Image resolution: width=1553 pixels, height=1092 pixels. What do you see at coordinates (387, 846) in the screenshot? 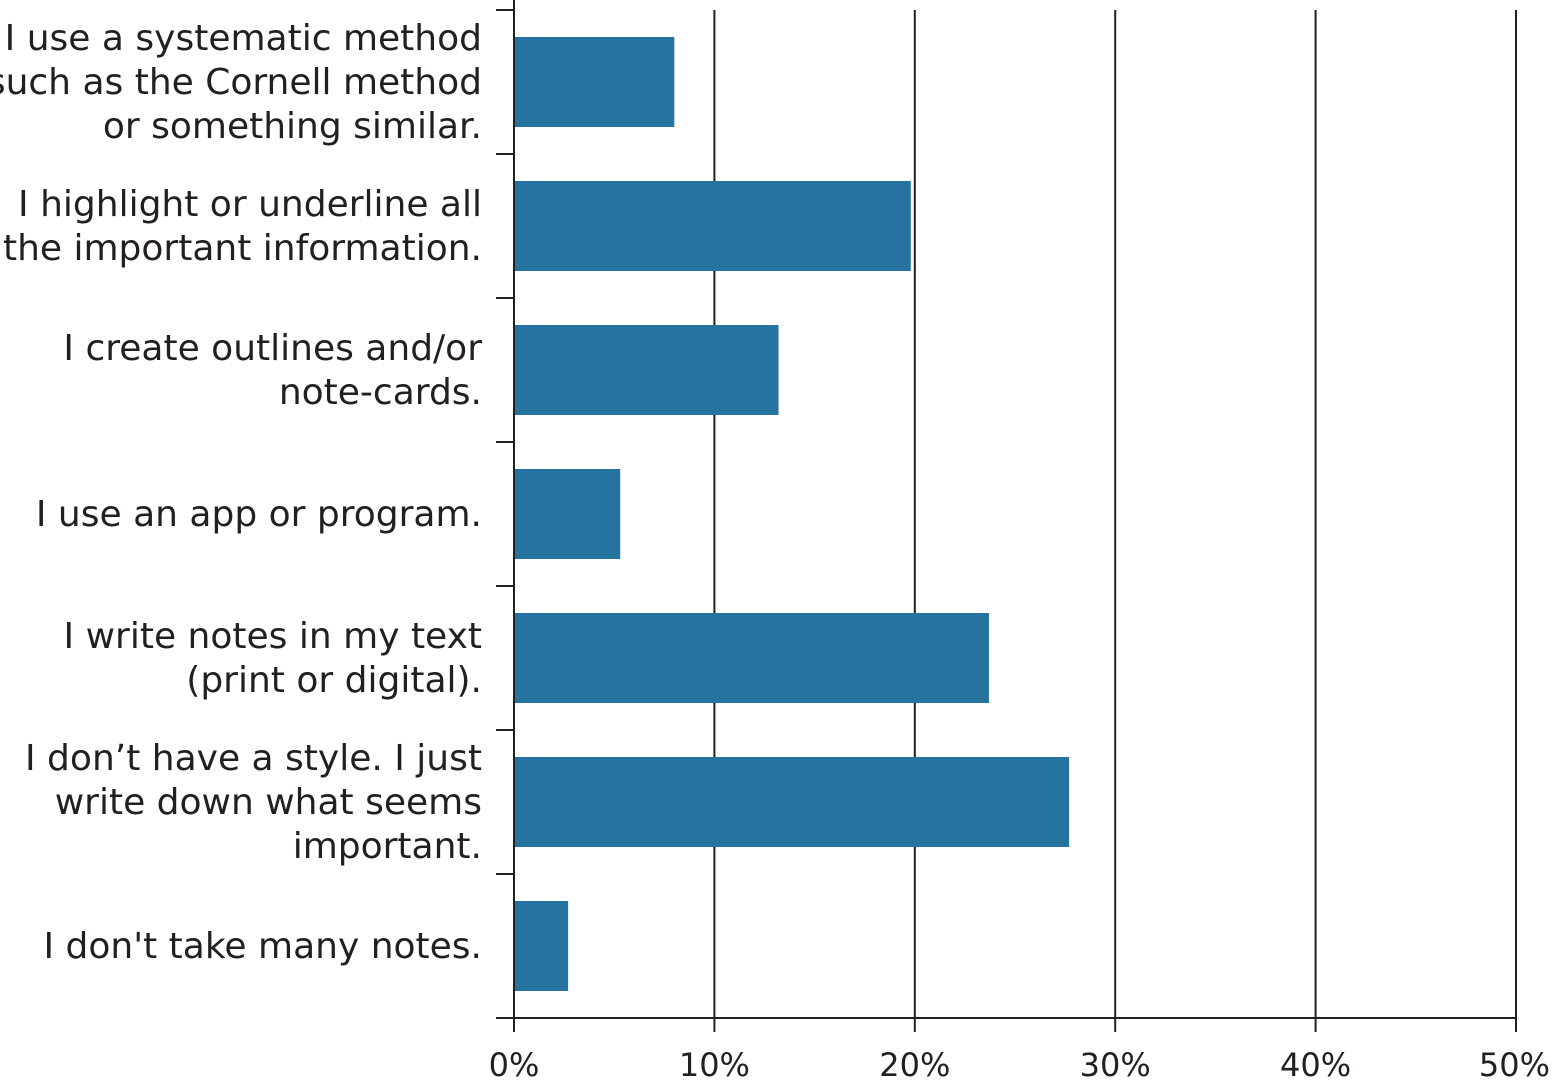
I see `category-label-line: important.` at bounding box center [387, 846].